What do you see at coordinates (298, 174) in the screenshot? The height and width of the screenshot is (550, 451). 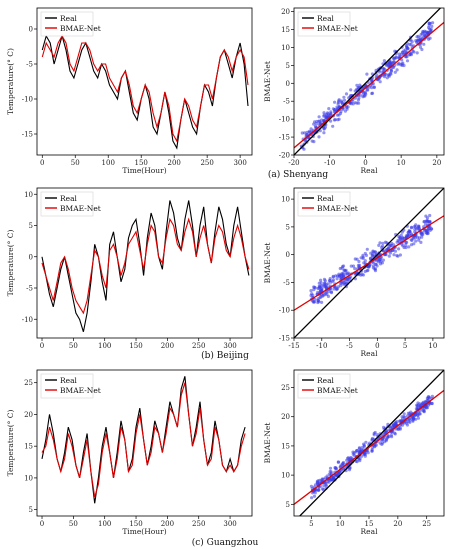 I see `caption-shenyang: (a) Shenyang` at bounding box center [298, 174].